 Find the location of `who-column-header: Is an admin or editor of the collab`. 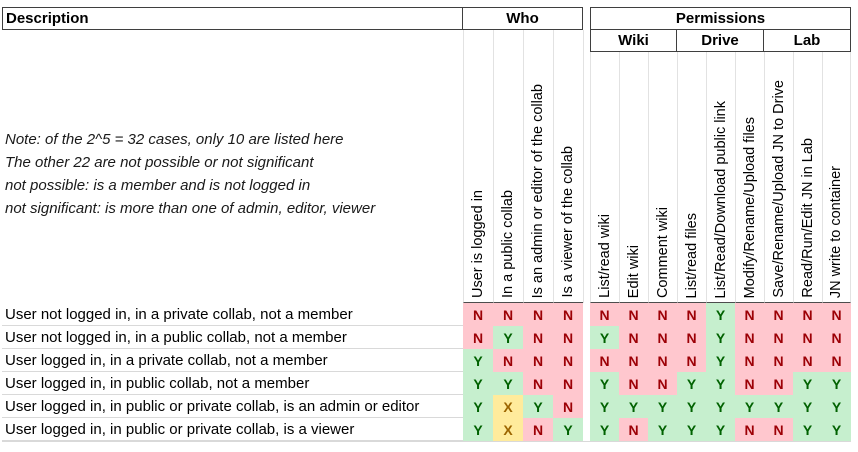

who-column-header: Is an admin or editor of the collab is located at coordinates (538, 177).